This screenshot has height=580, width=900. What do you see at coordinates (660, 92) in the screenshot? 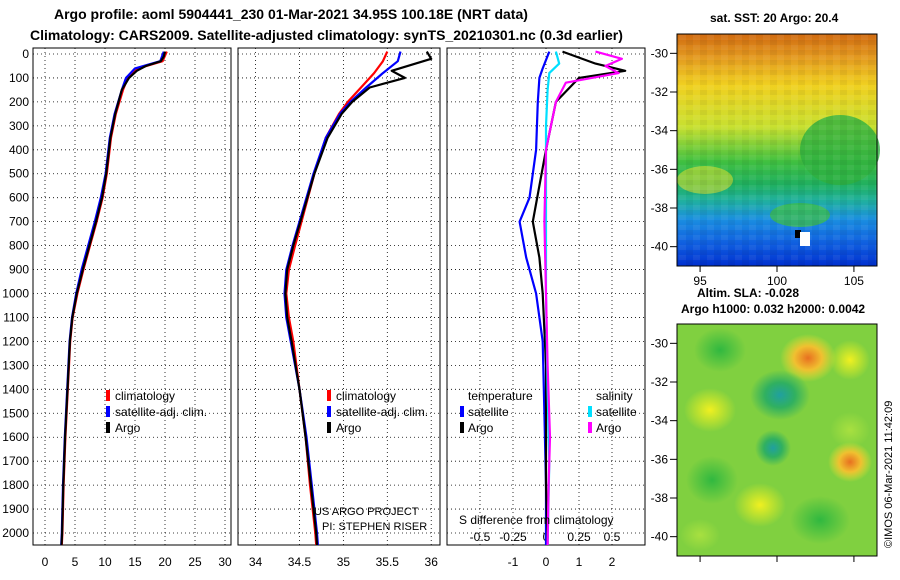
I see `sst-lat-label: -32` at bounding box center [660, 92].